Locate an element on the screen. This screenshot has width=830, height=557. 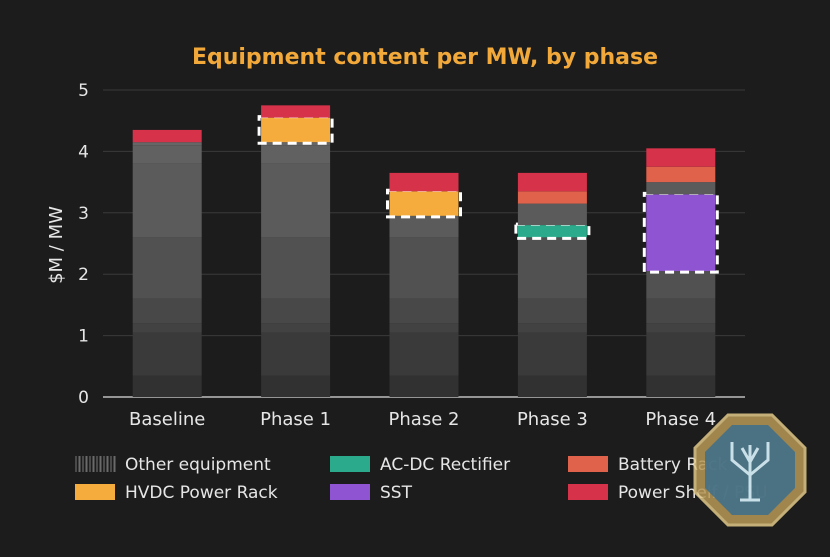
legend-item: SST is located at coordinates (371, 493).